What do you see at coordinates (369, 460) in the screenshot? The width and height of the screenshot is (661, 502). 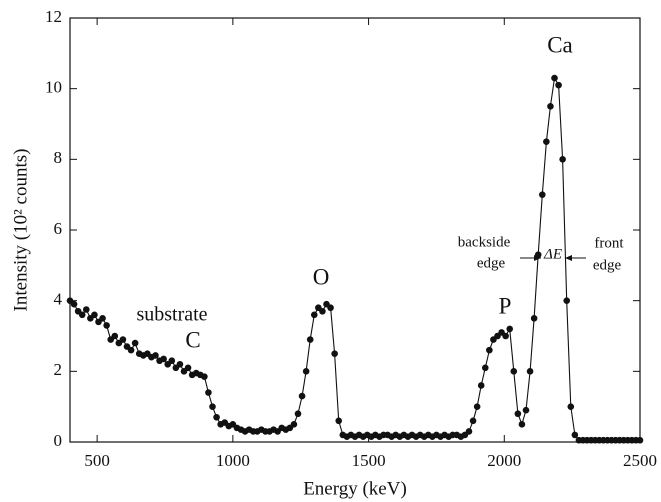 I see `x-tick-label: 1500` at bounding box center [369, 460].